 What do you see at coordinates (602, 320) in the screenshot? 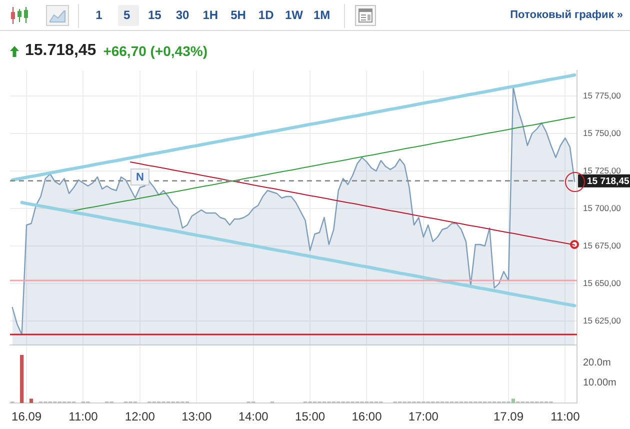
I see `y-tick-label: 15 625,00` at bounding box center [602, 320].